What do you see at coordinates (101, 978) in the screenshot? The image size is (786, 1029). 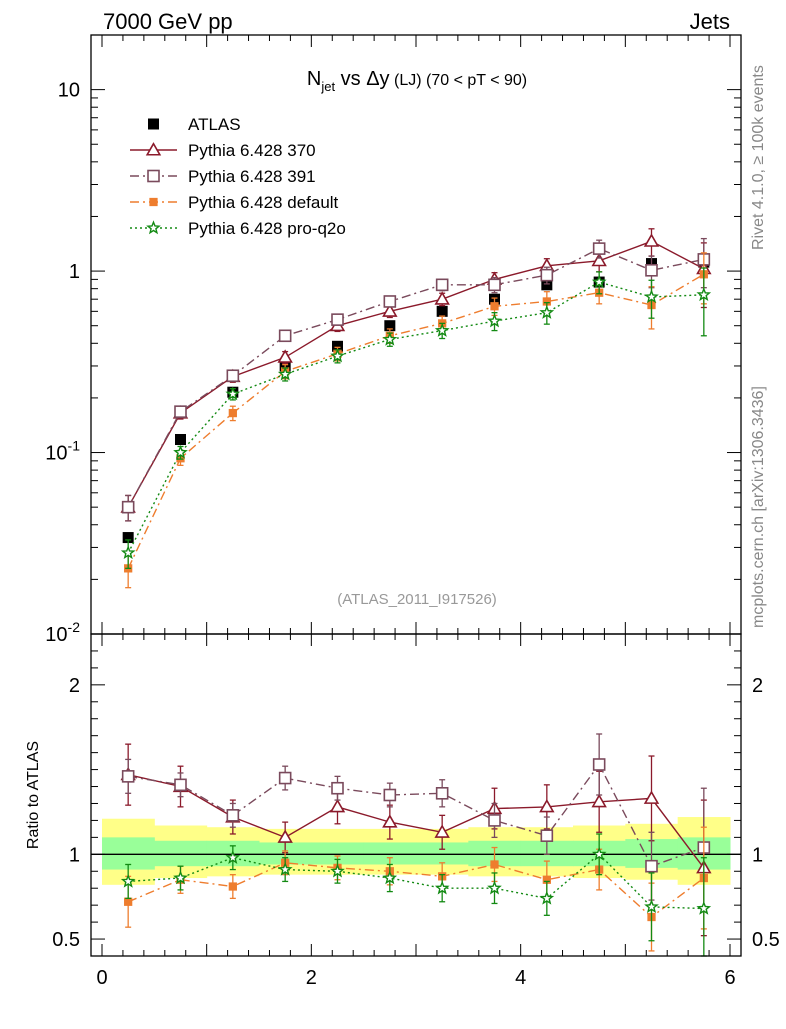 I see `x-tick-label: 0` at bounding box center [101, 978].